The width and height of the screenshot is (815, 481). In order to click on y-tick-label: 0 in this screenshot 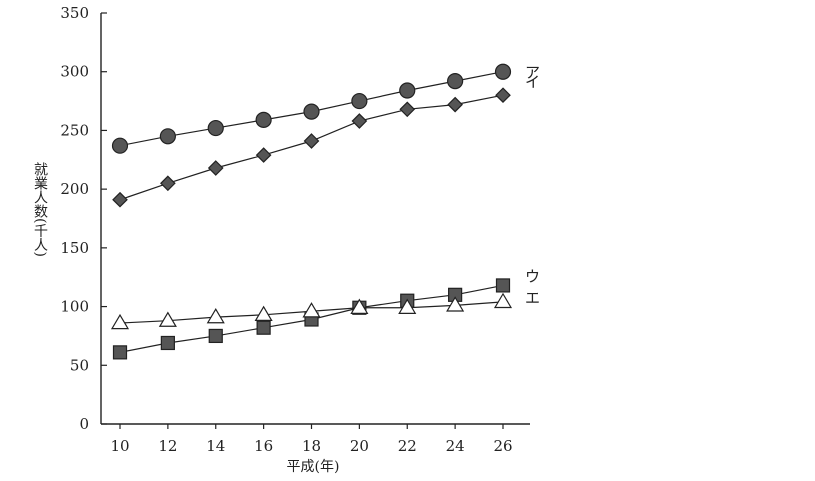, I will do `click(84, 424)`.